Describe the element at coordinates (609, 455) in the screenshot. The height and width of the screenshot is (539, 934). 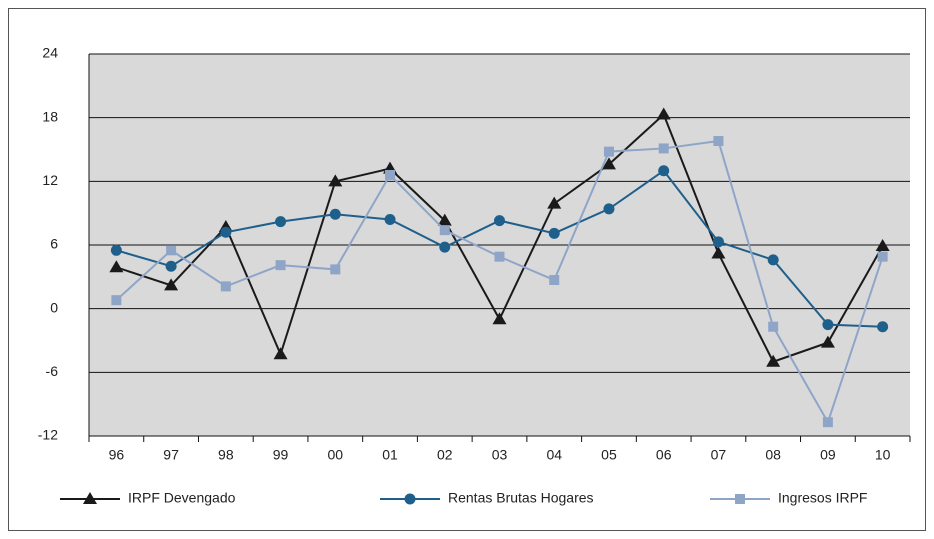
I see `x-tick-label: 05` at that location.